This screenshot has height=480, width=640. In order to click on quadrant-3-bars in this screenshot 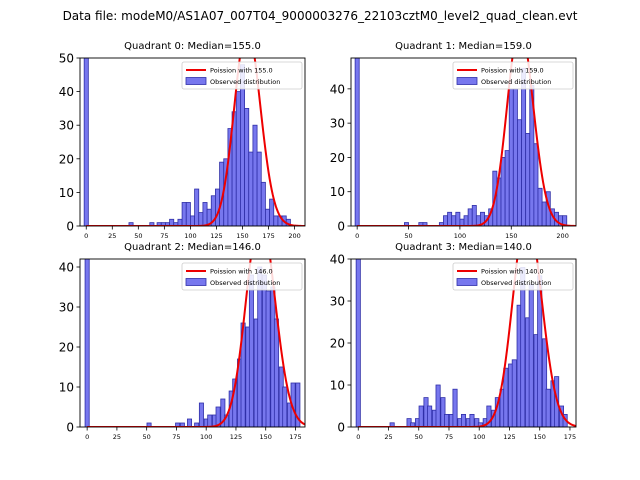, I will do `click(465, 343)`.